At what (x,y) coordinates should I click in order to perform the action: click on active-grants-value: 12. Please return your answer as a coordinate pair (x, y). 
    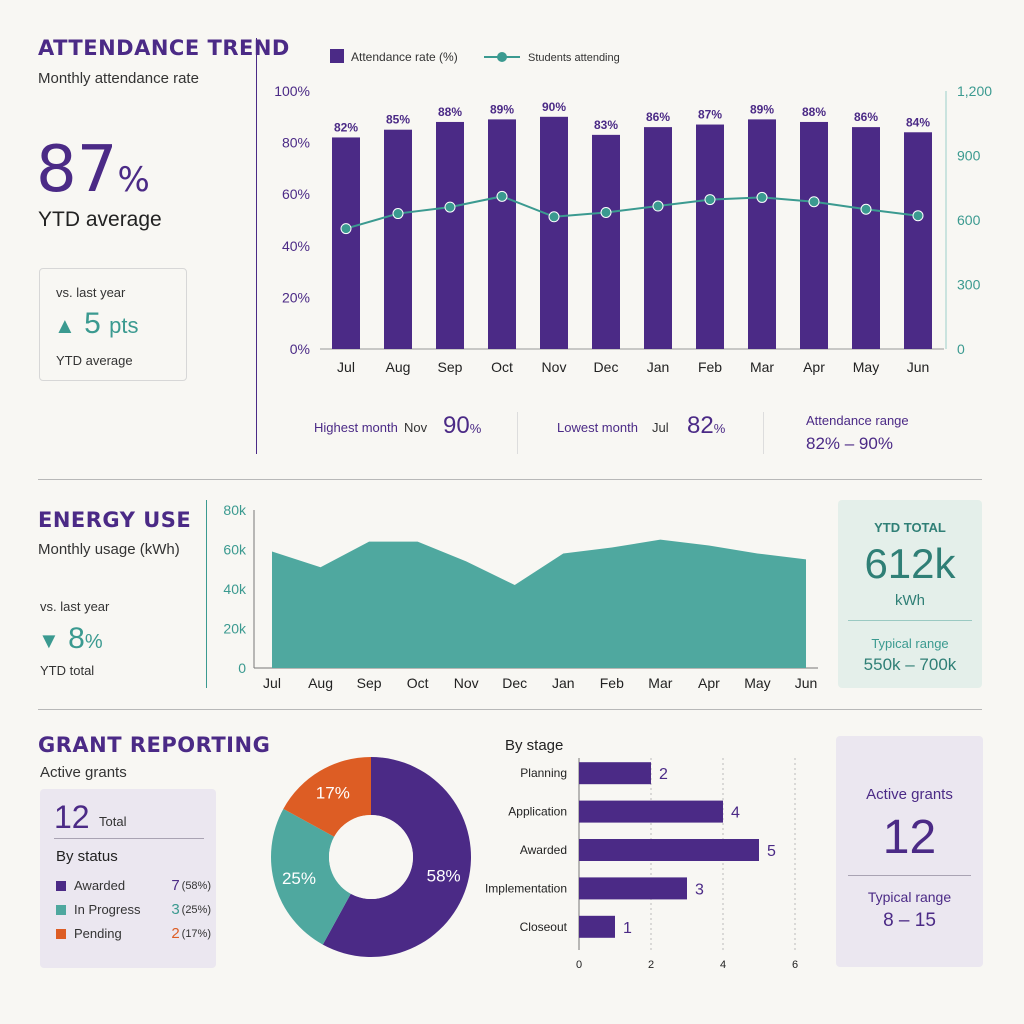
    Looking at the image, I should click on (909, 837).